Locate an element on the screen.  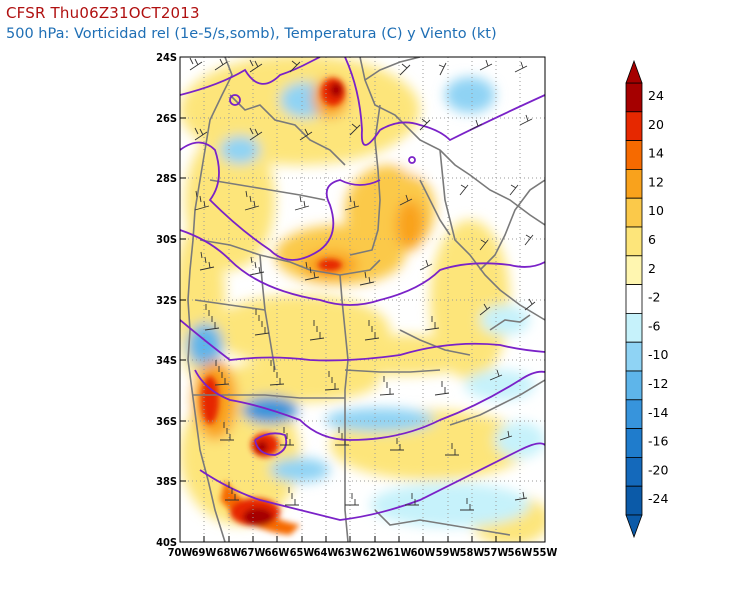
lon-label: 61W is located at coordinates (399, 552).